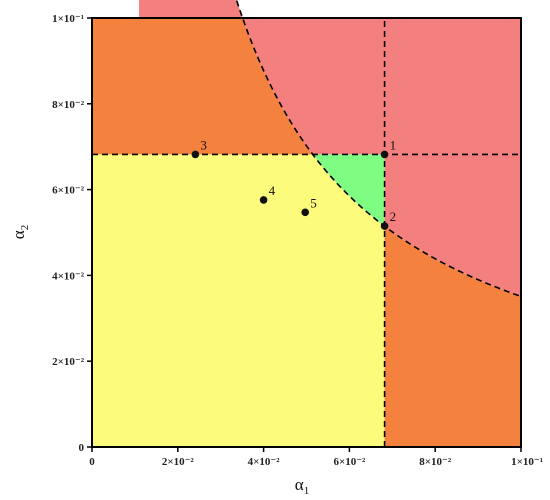 This screenshot has height=500, width=550. What do you see at coordinates (307, 491) in the screenshot?
I see `x-axis-title-sub: 1` at bounding box center [307, 491].